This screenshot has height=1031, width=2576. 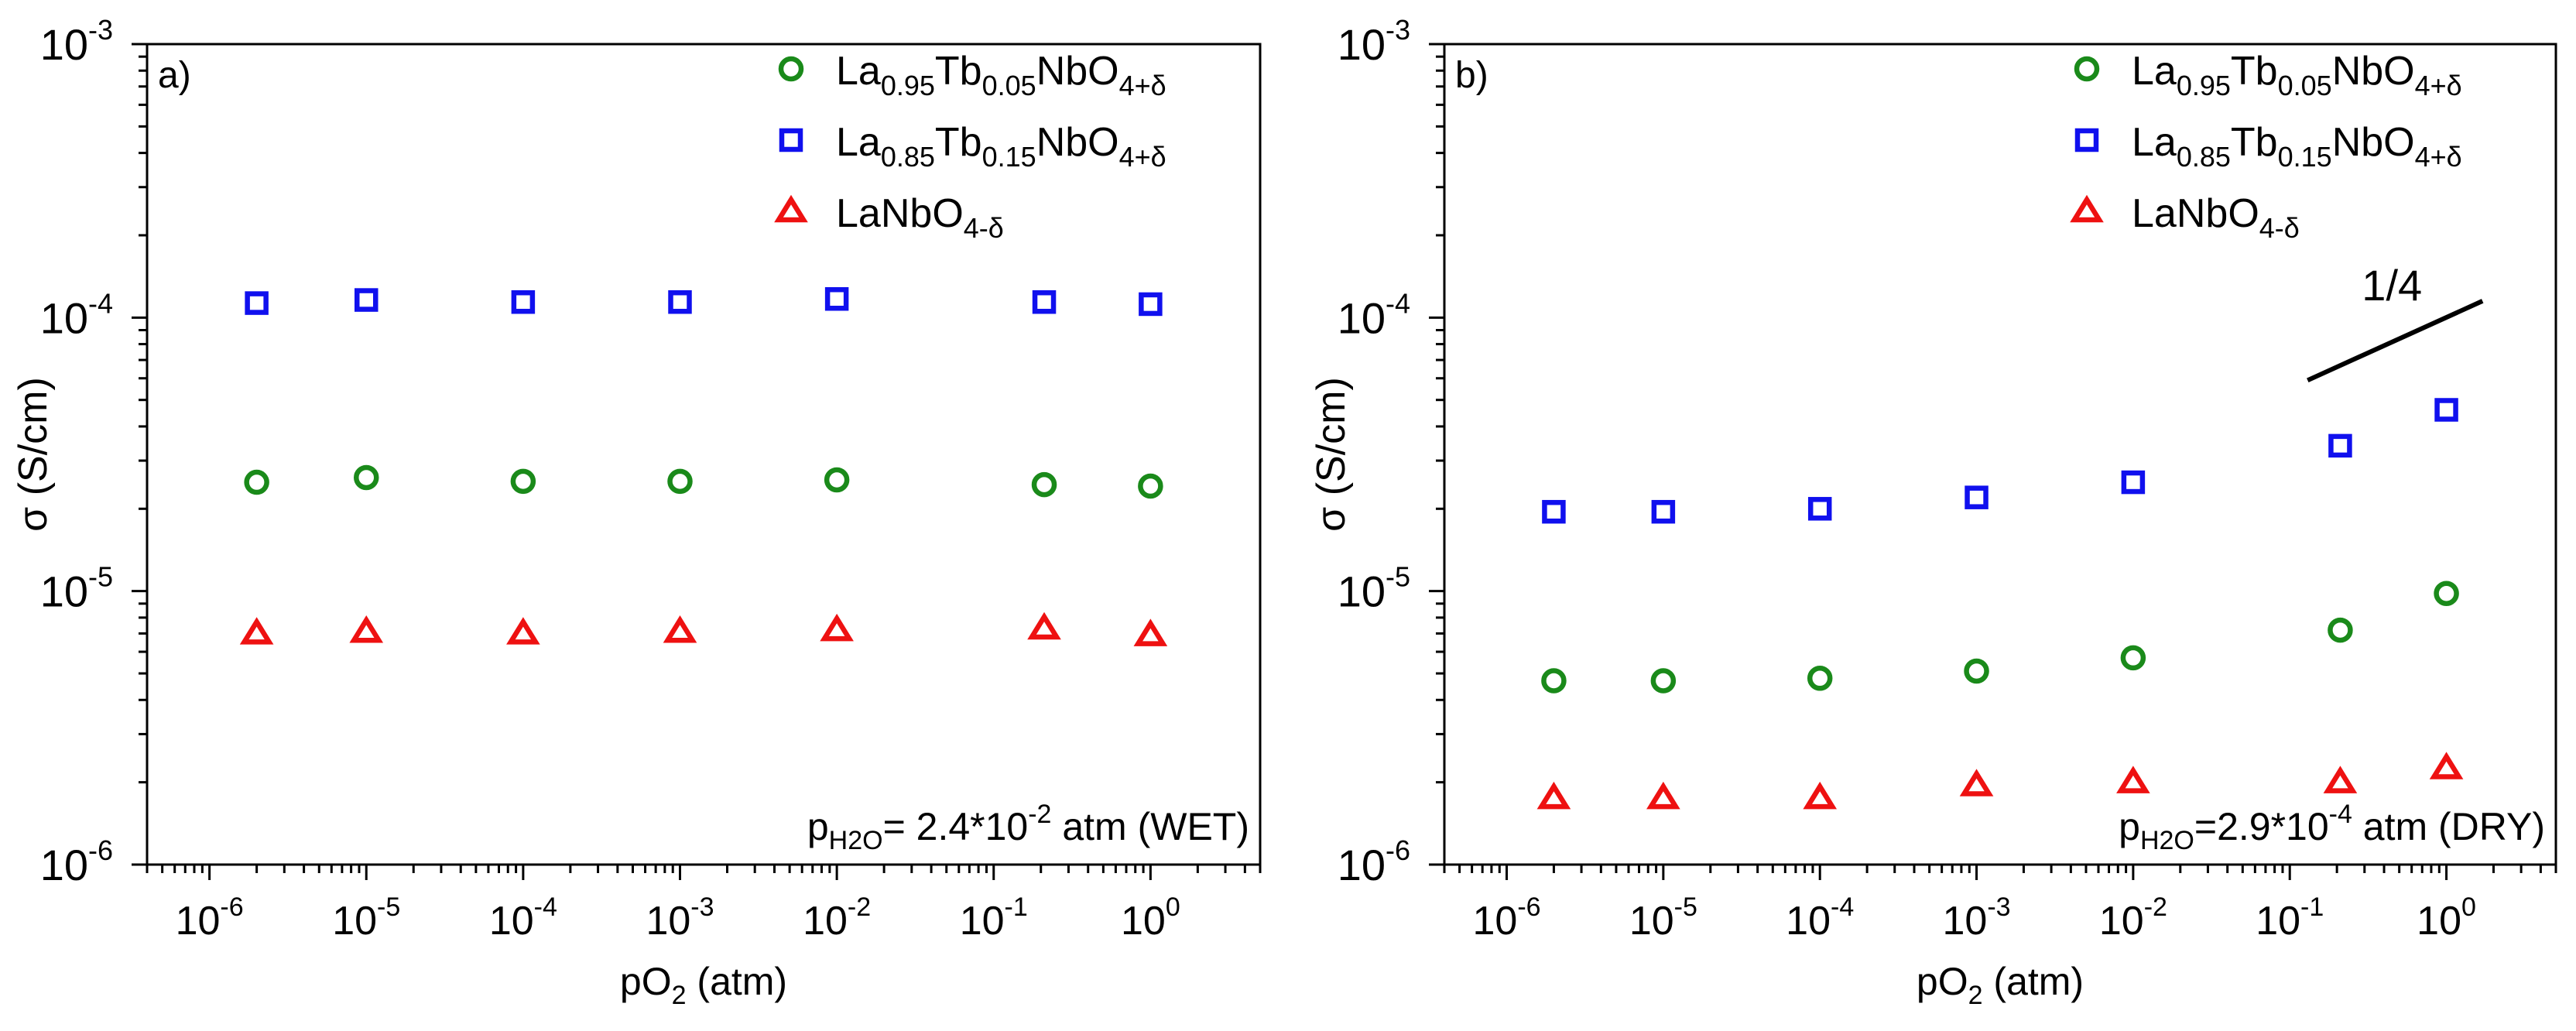 I want to click on panel-label: b), so click(x=1471, y=76).